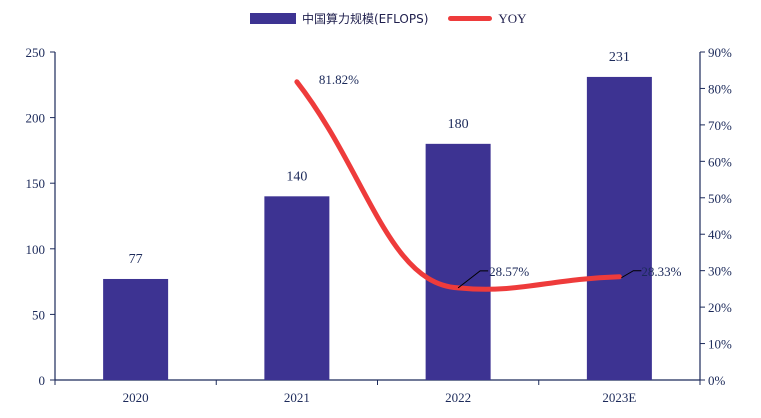  Describe the element at coordinates (136, 259) in the screenshot. I see `bar-value-label: 77` at that location.